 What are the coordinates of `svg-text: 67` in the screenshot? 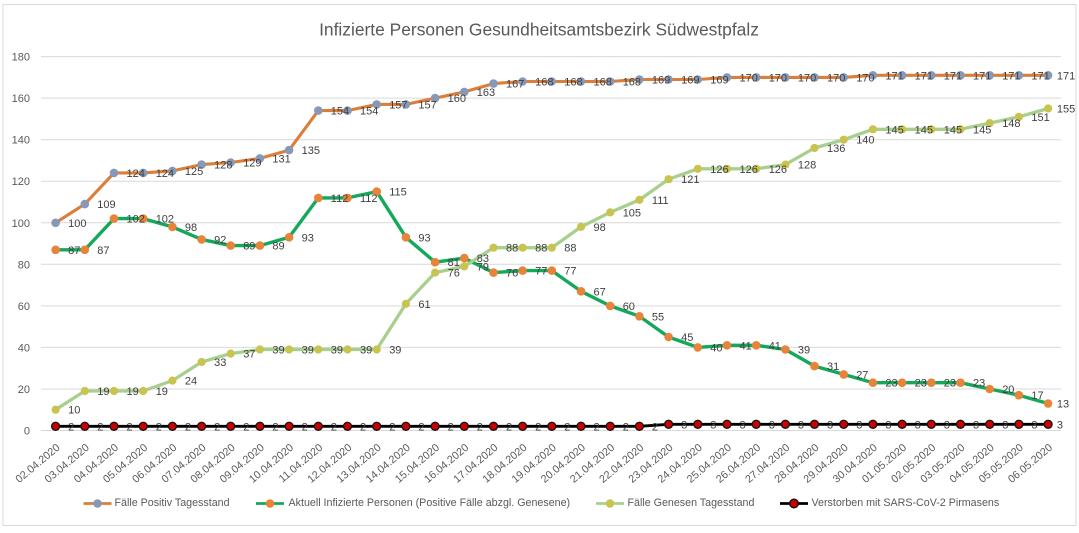 It's located at (600, 292).